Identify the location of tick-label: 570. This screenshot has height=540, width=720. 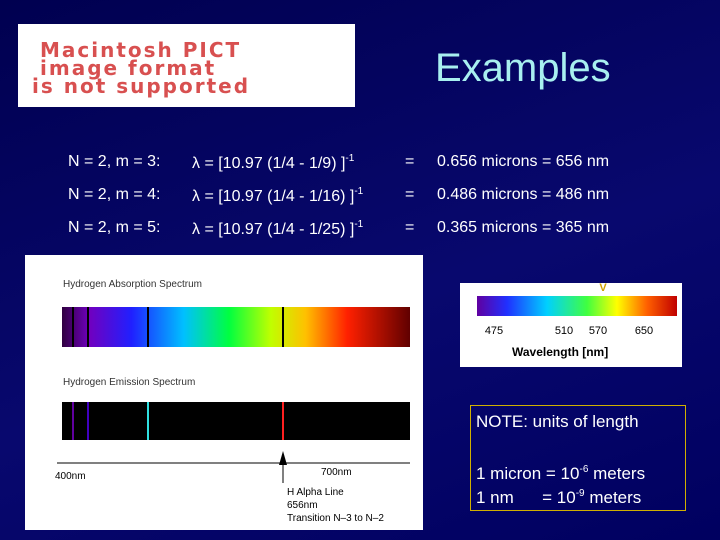
(598, 331).